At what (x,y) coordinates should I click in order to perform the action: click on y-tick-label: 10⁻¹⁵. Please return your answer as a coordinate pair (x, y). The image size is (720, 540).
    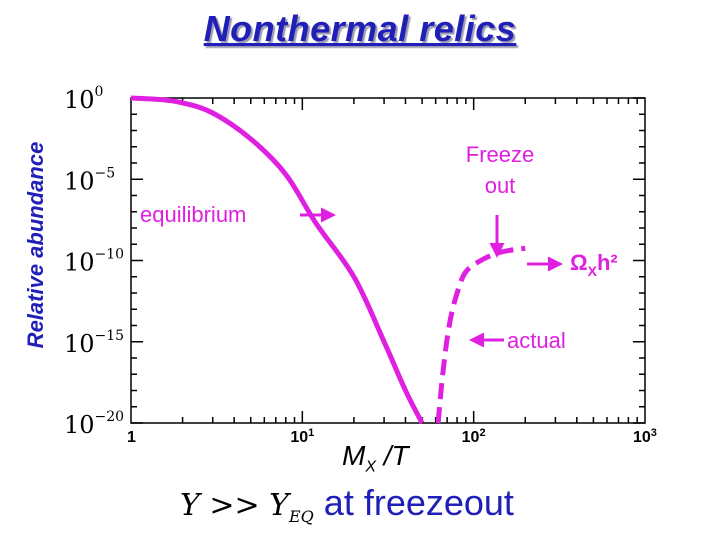
    Looking at the image, I should click on (94, 343).